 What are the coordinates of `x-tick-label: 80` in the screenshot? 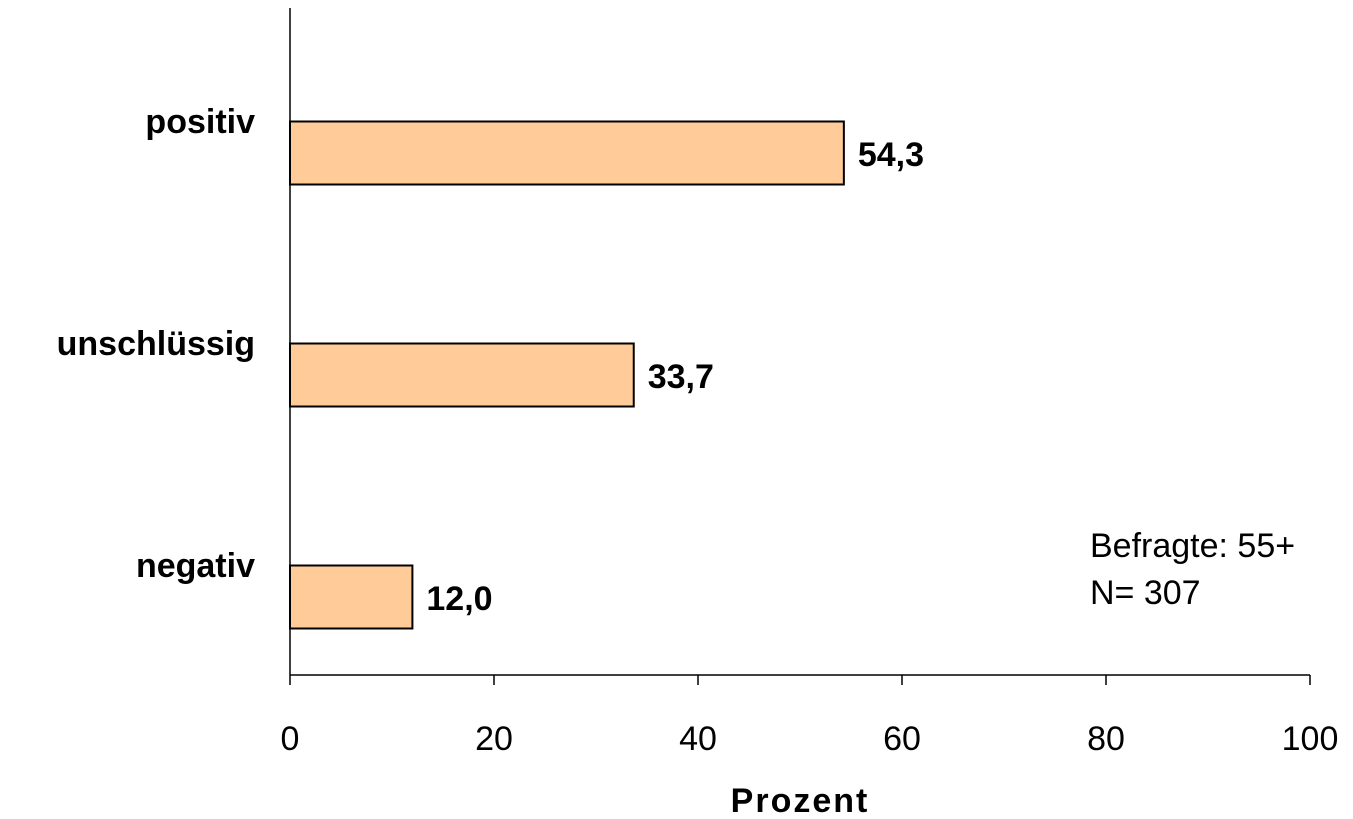 It's located at (1106, 739).